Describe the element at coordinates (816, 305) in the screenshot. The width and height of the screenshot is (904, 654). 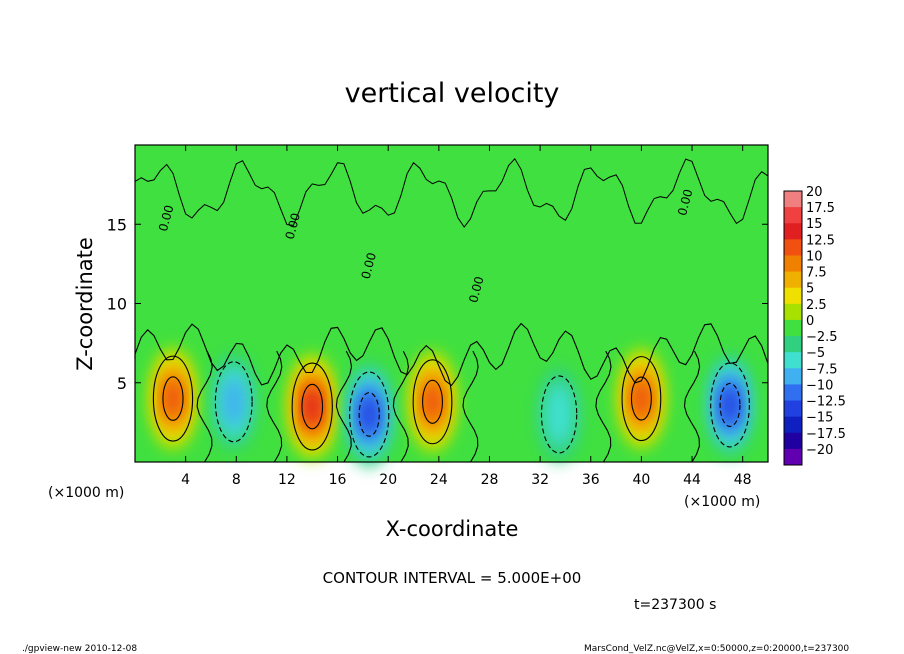
I see `colorbar-label: 2.5` at that location.